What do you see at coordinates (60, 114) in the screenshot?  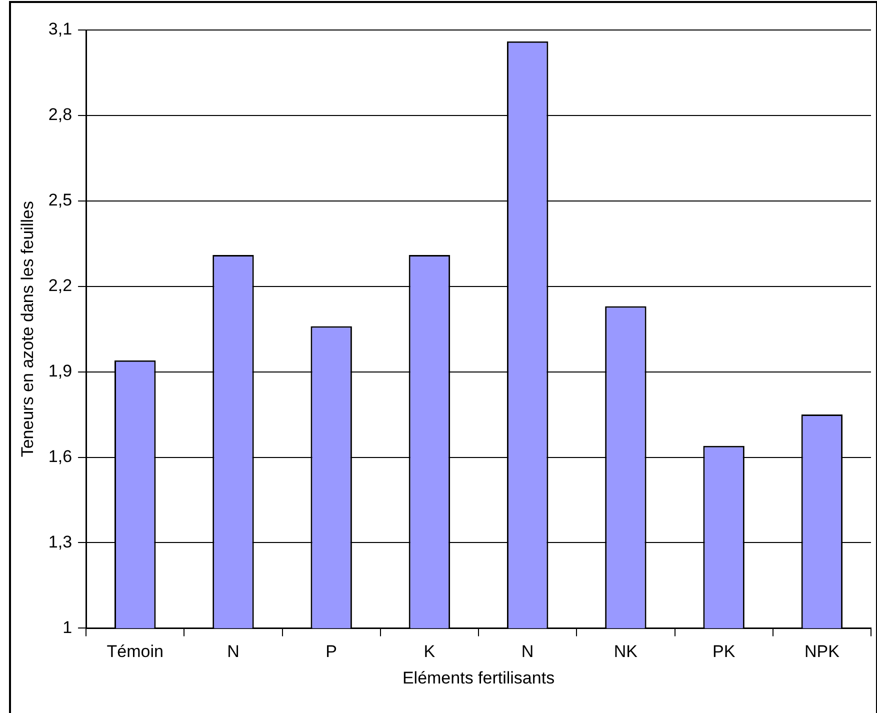 I see `y-tick-label: 2,8` at bounding box center [60, 114].